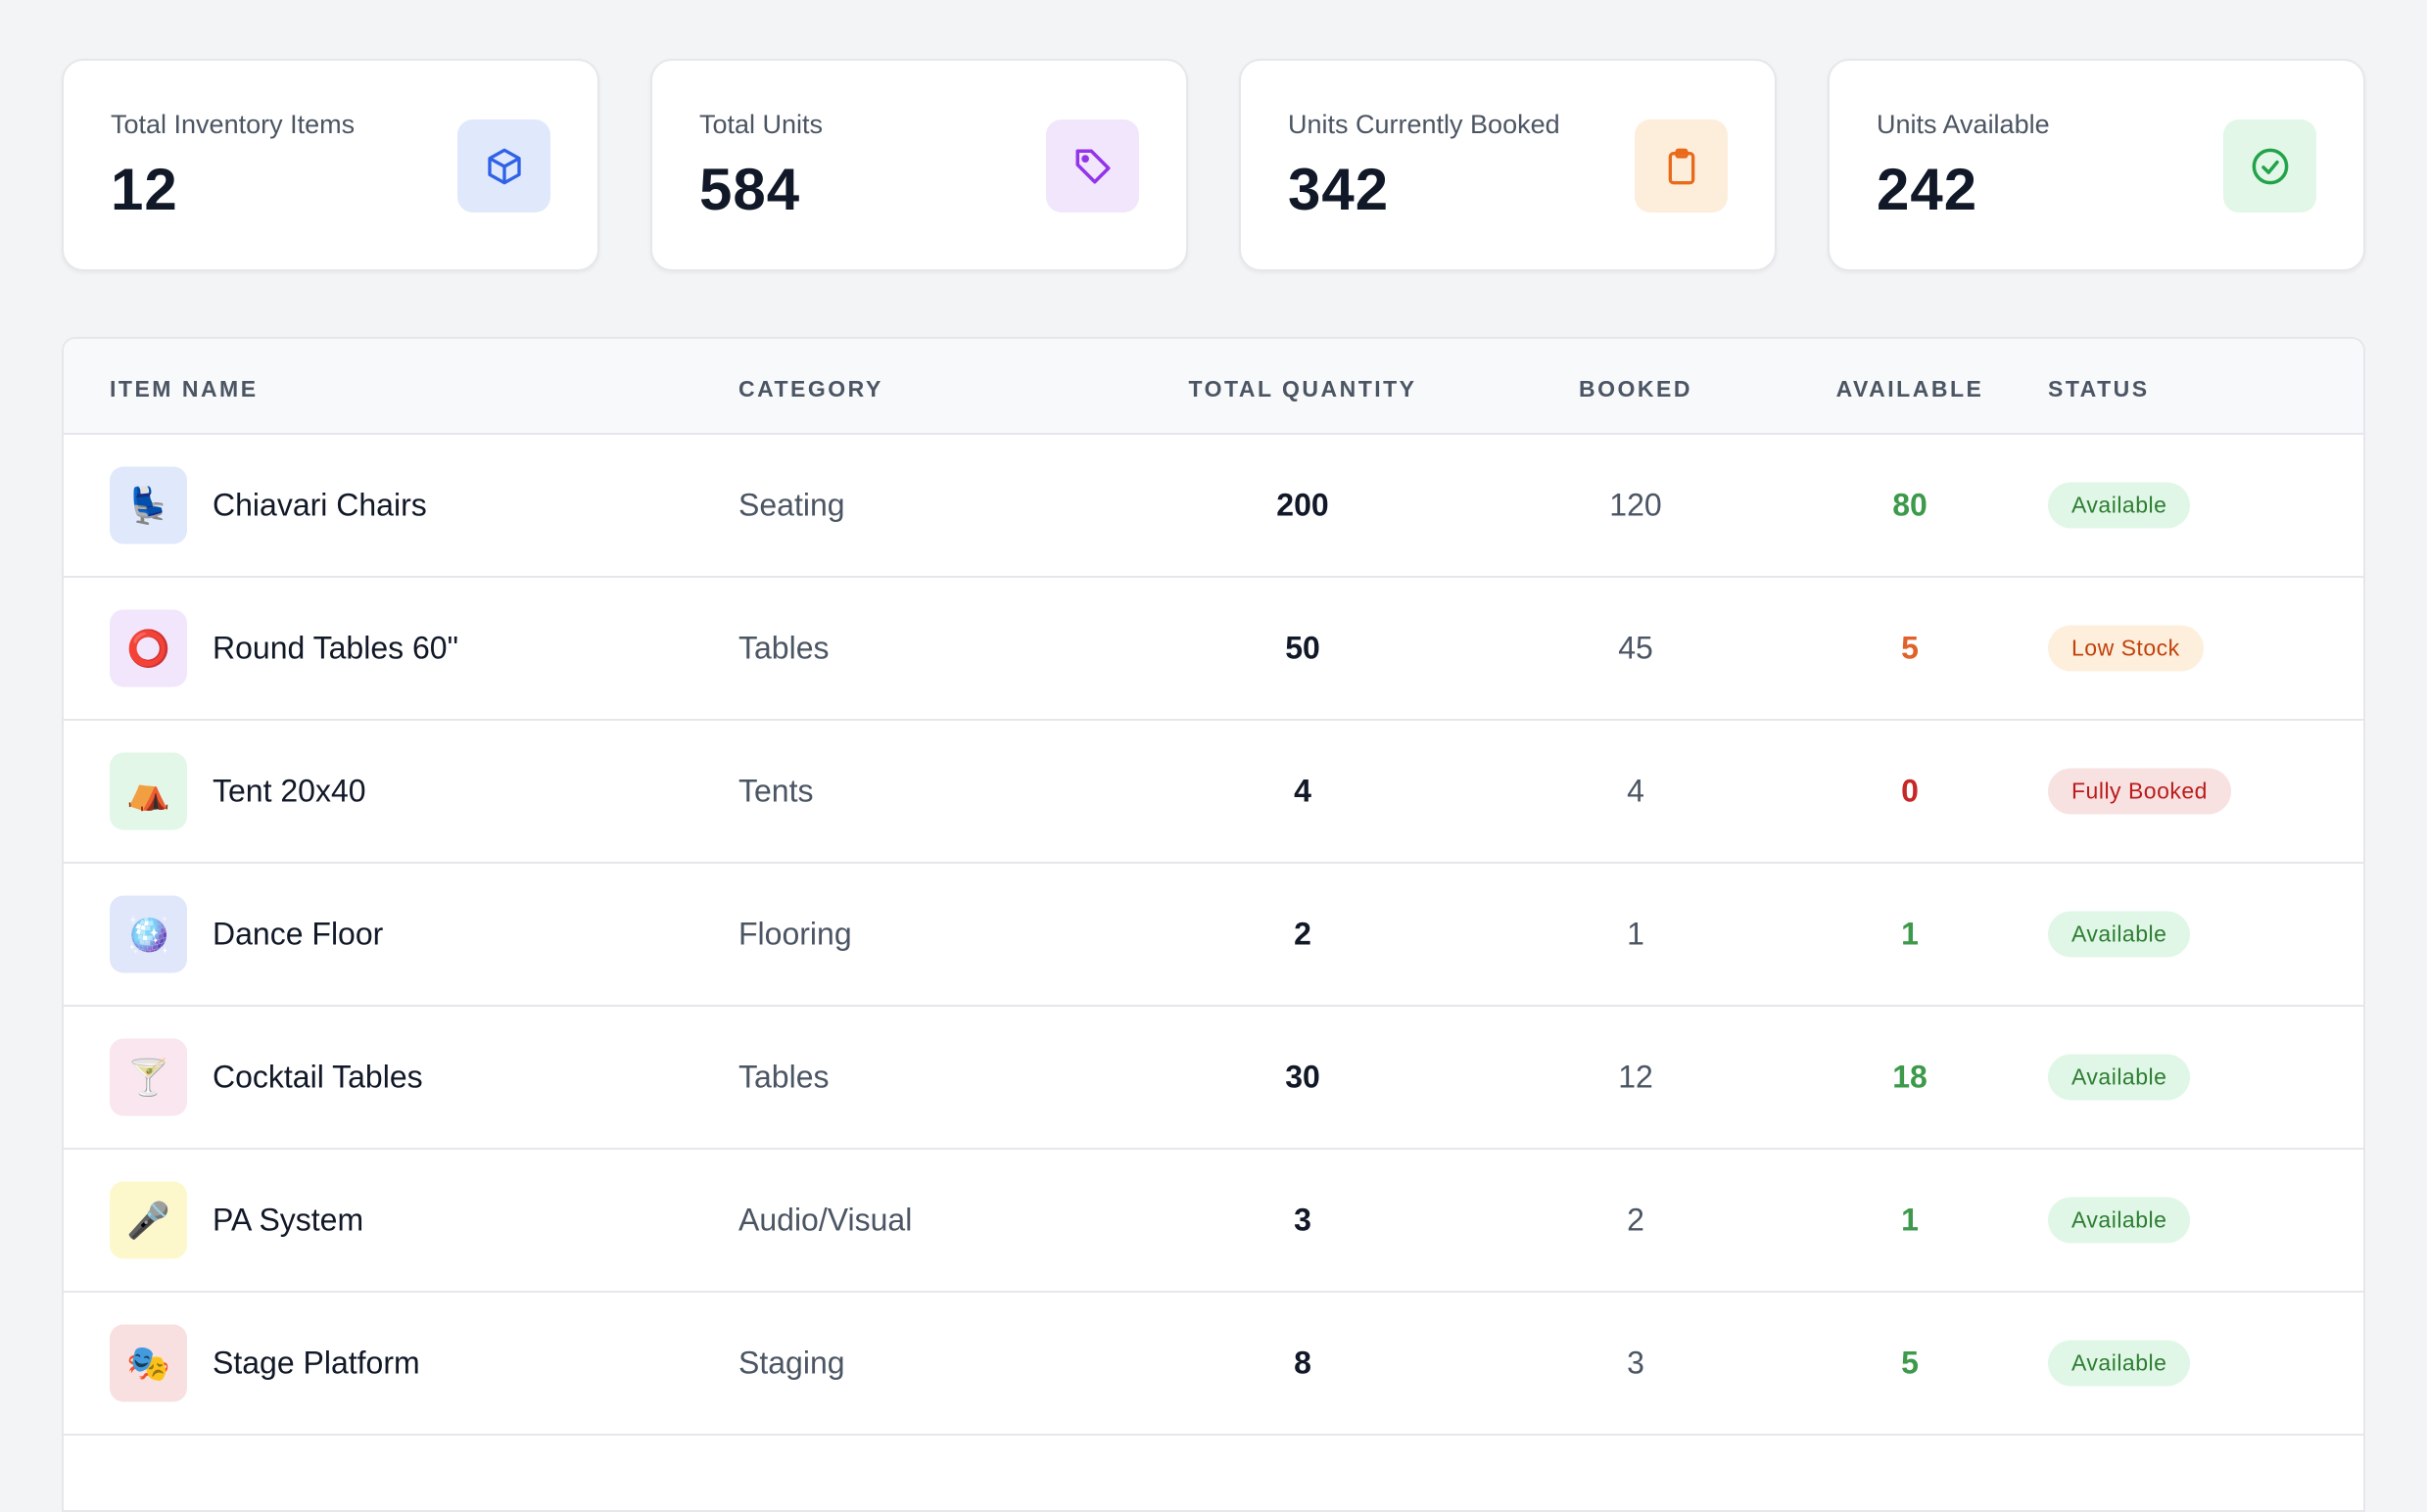  Describe the element at coordinates (1213, 1222) in the screenshot. I see `table-row: 🎤 PA System Audio/Visual 3 2 1 Available` at that location.